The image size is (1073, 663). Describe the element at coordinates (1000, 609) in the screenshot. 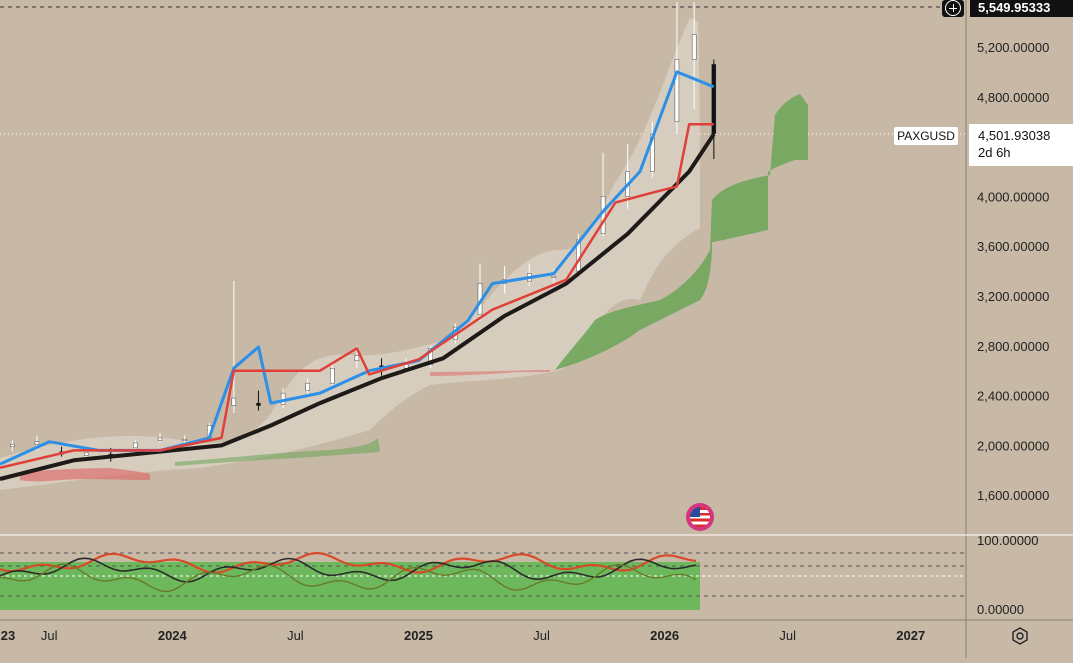

I see `oscillator-axis-label: 0.00000` at that location.